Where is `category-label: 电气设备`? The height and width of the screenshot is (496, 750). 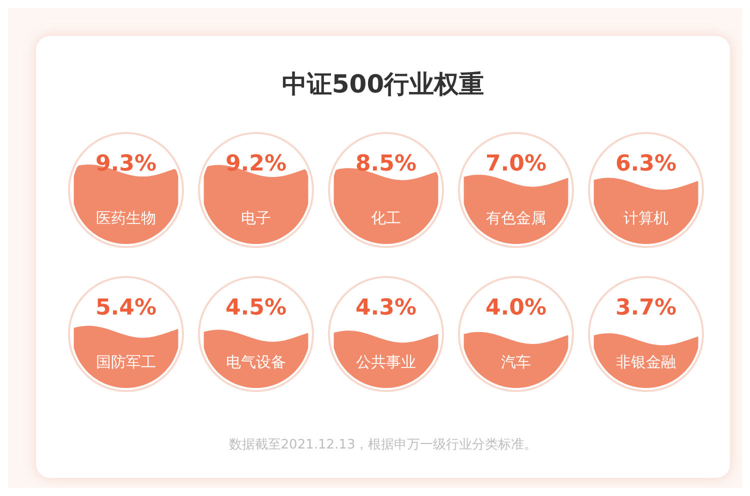
category-label: 电气设备 is located at coordinates (256, 362).